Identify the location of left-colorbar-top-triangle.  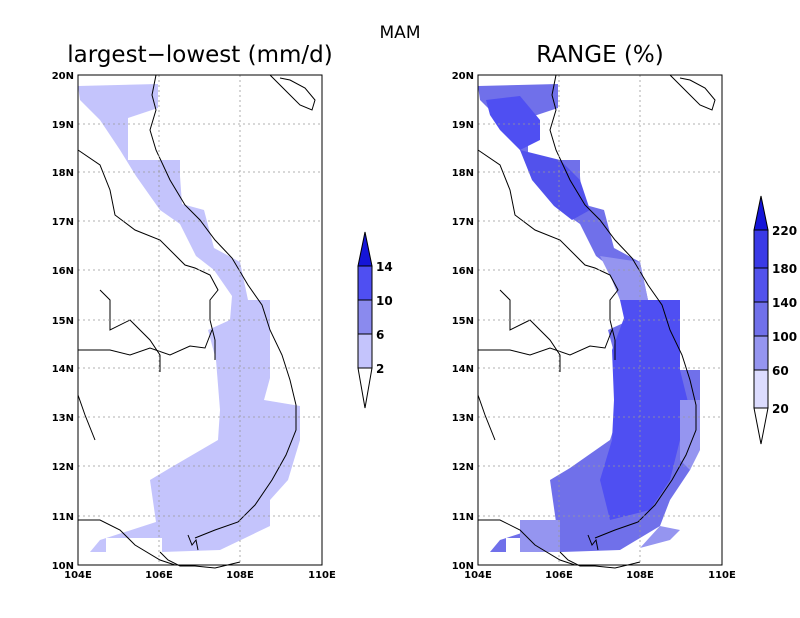
(365, 249).